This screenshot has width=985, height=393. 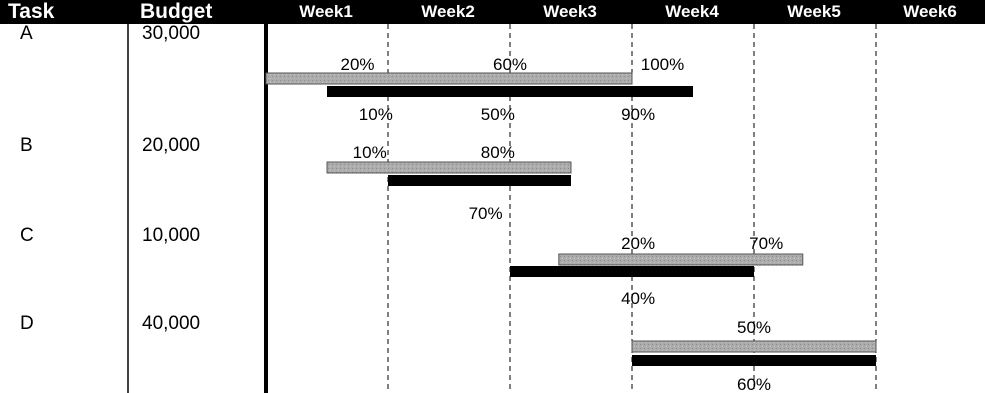 What do you see at coordinates (638, 243) in the screenshot?
I see `planned-percent-label-c-1: 20%` at bounding box center [638, 243].